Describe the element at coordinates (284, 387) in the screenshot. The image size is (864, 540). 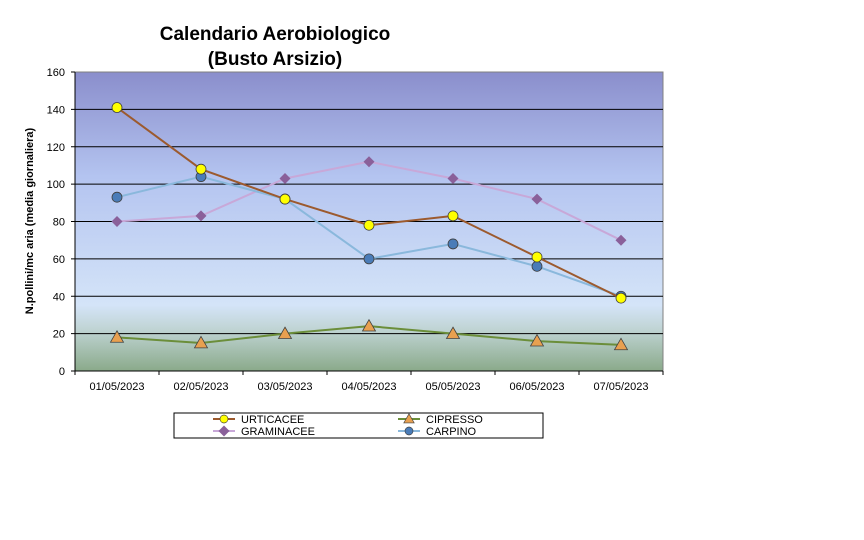
I see `x-tick-label: 03/05/2023` at that location.